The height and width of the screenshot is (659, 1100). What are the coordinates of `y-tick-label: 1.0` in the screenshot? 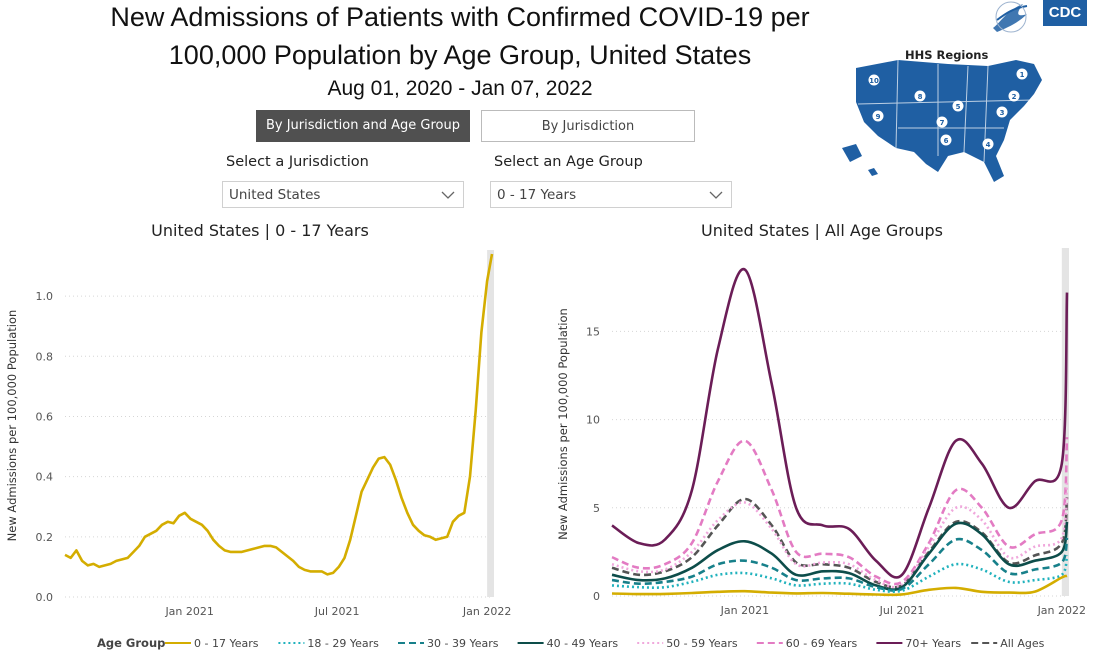 It's located at (45, 296).